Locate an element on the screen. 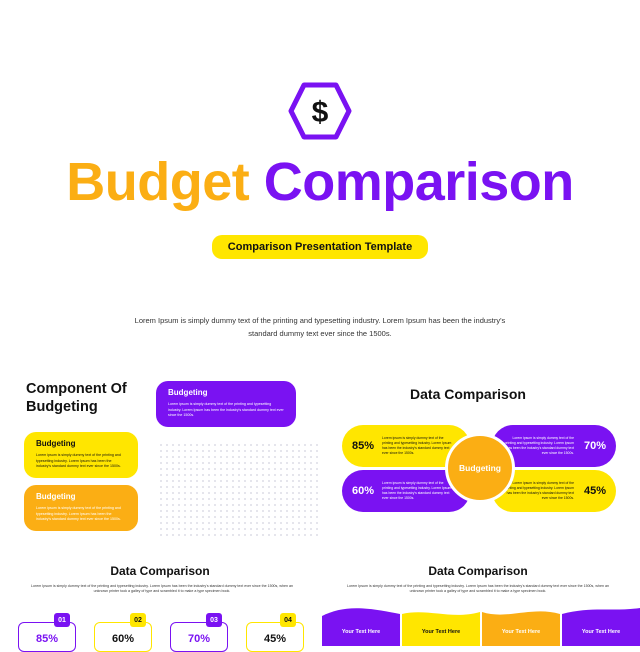  step-box-4: 45% is located at coordinates (275, 637).